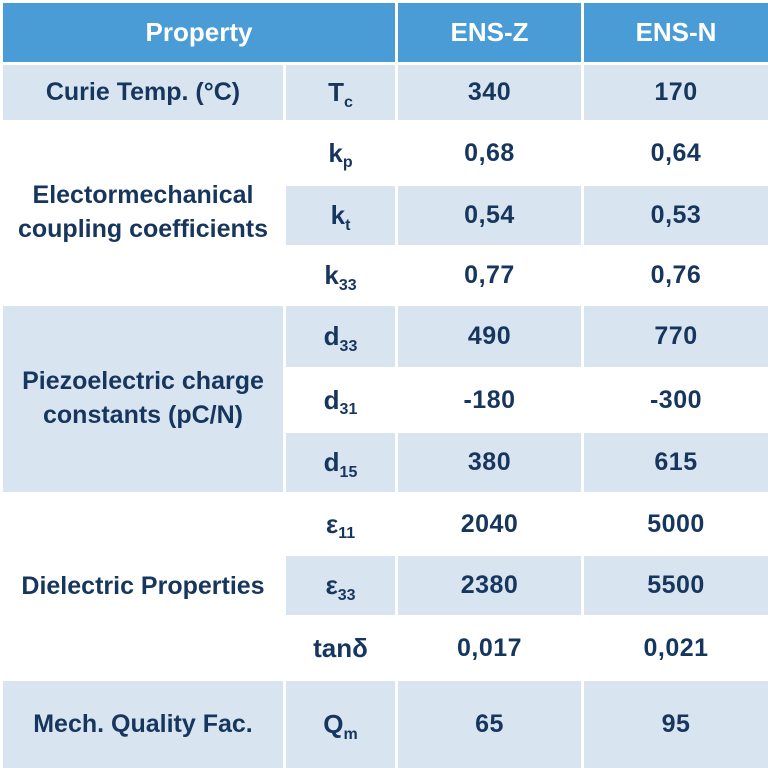 This screenshot has height=768, width=768. Describe the element at coordinates (490, 585) in the screenshot. I see `value-ensz-eps33: 2380` at that location.